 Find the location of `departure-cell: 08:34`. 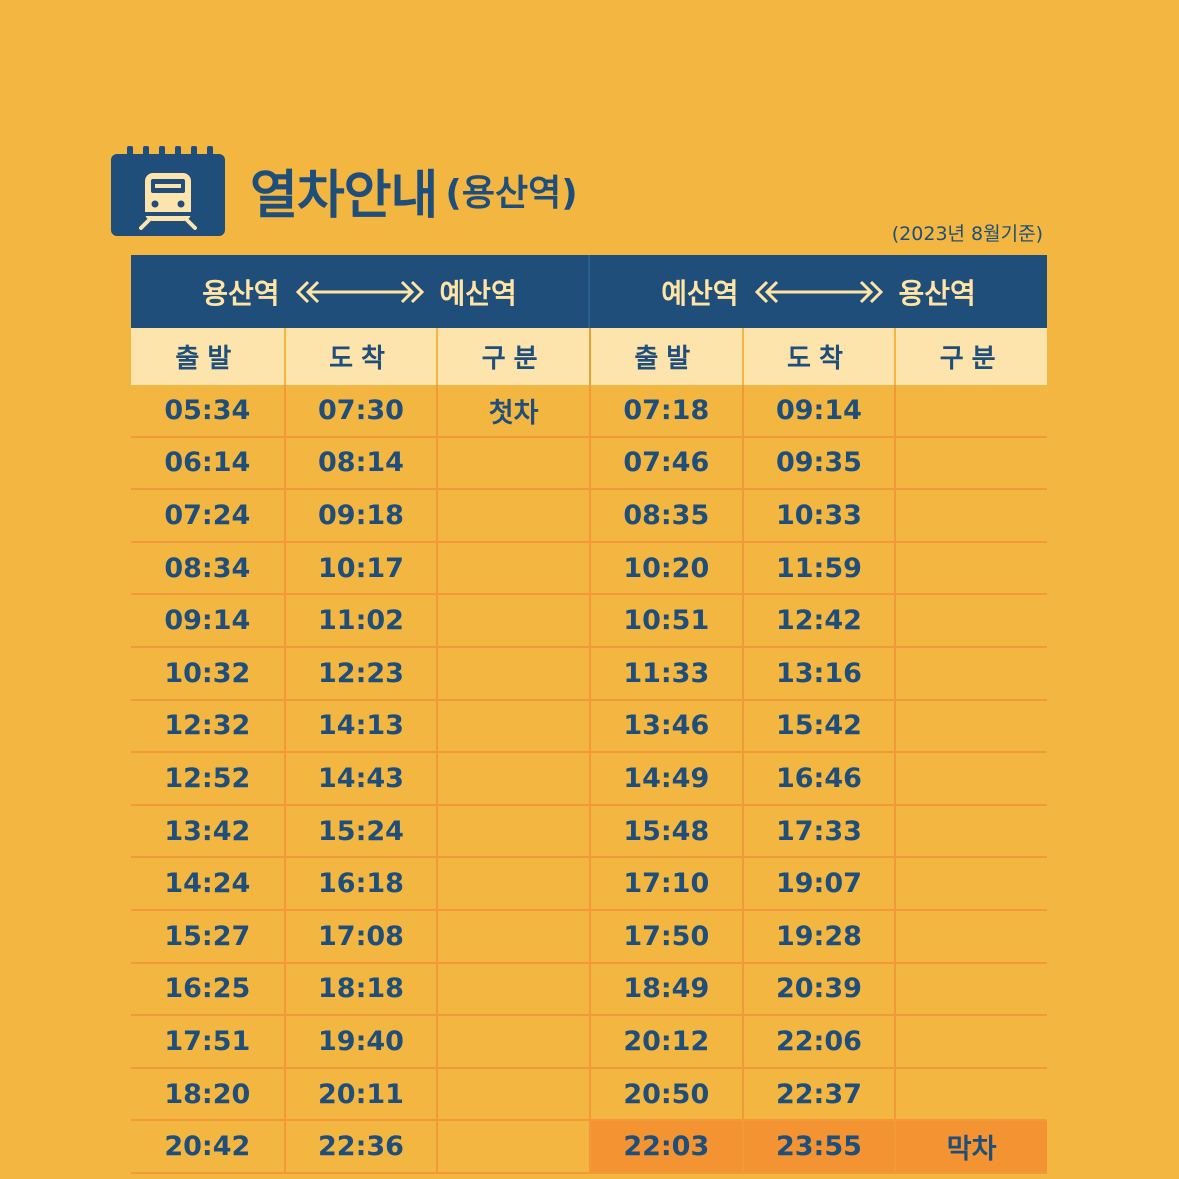

departure-cell: 08:34 is located at coordinates (207, 568).